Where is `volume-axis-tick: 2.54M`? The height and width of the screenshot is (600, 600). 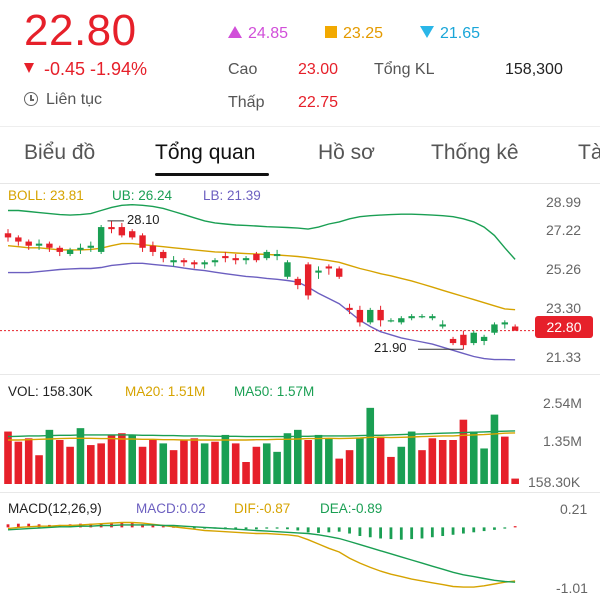
volume-axis-tick: 2.54M is located at coordinates (562, 403).